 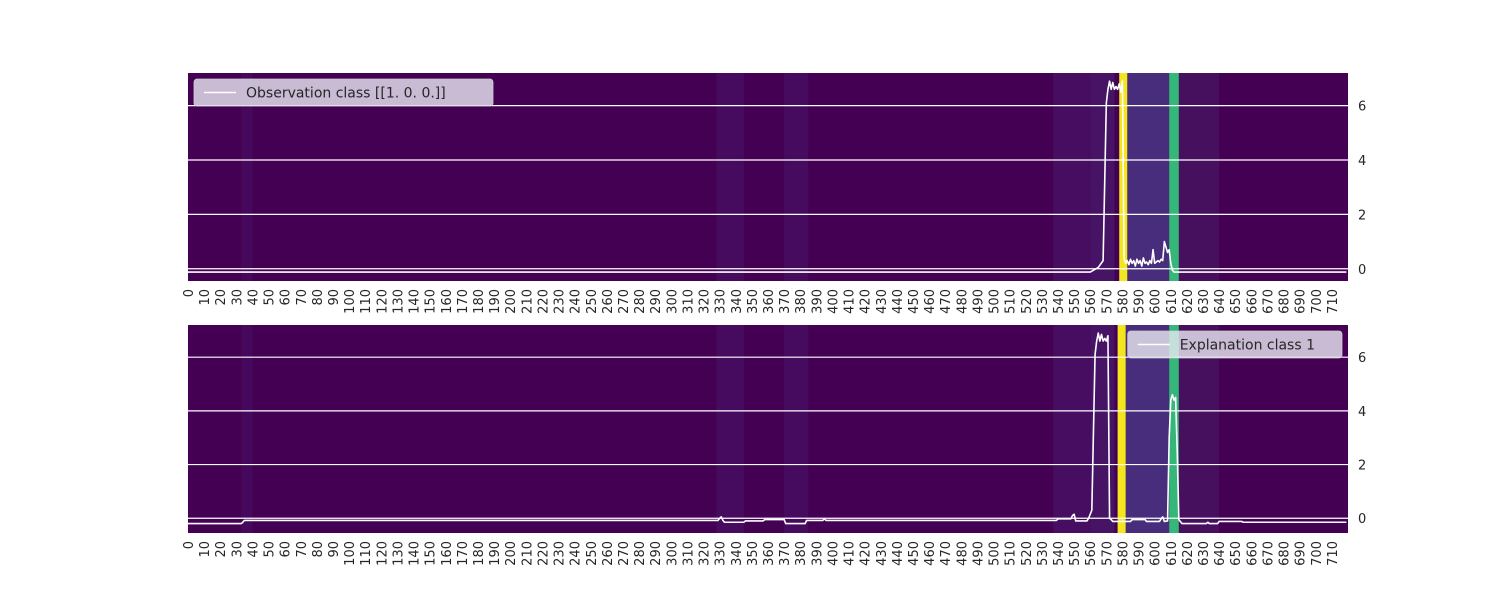 I want to click on y-tick-label: 4, so click(x=1362, y=161).